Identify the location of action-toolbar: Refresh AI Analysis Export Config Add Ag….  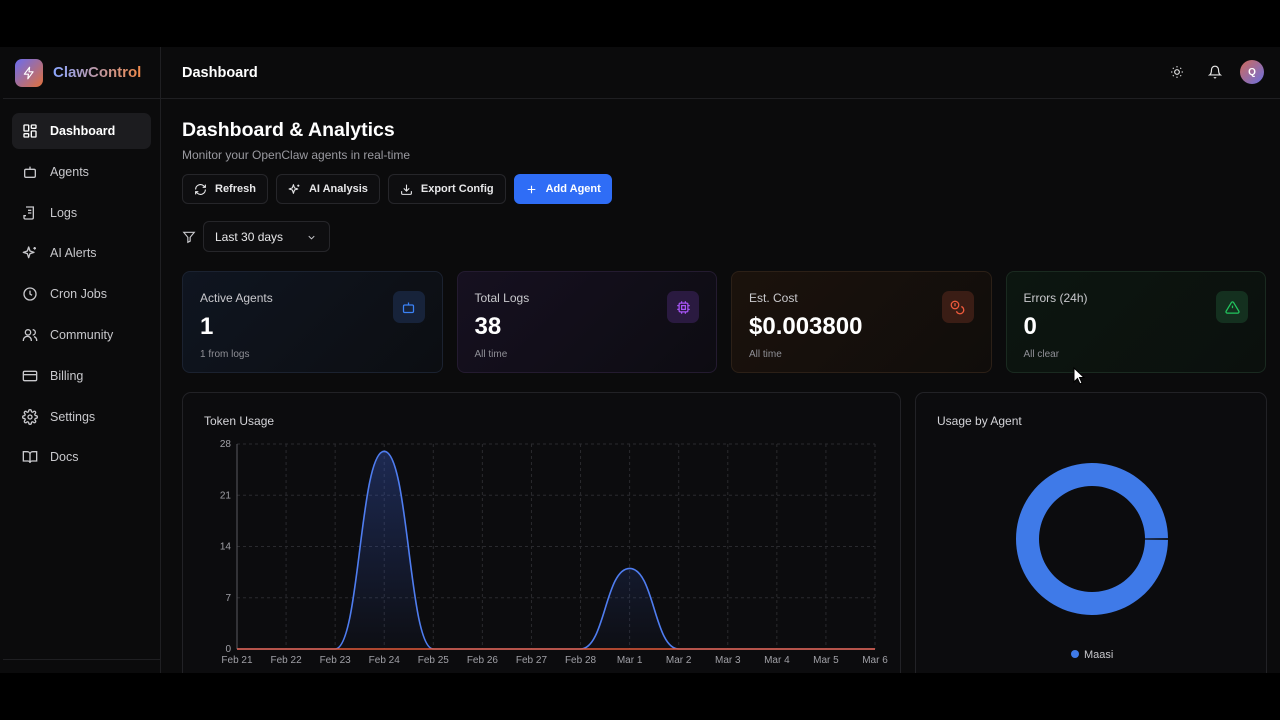
(724, 189).